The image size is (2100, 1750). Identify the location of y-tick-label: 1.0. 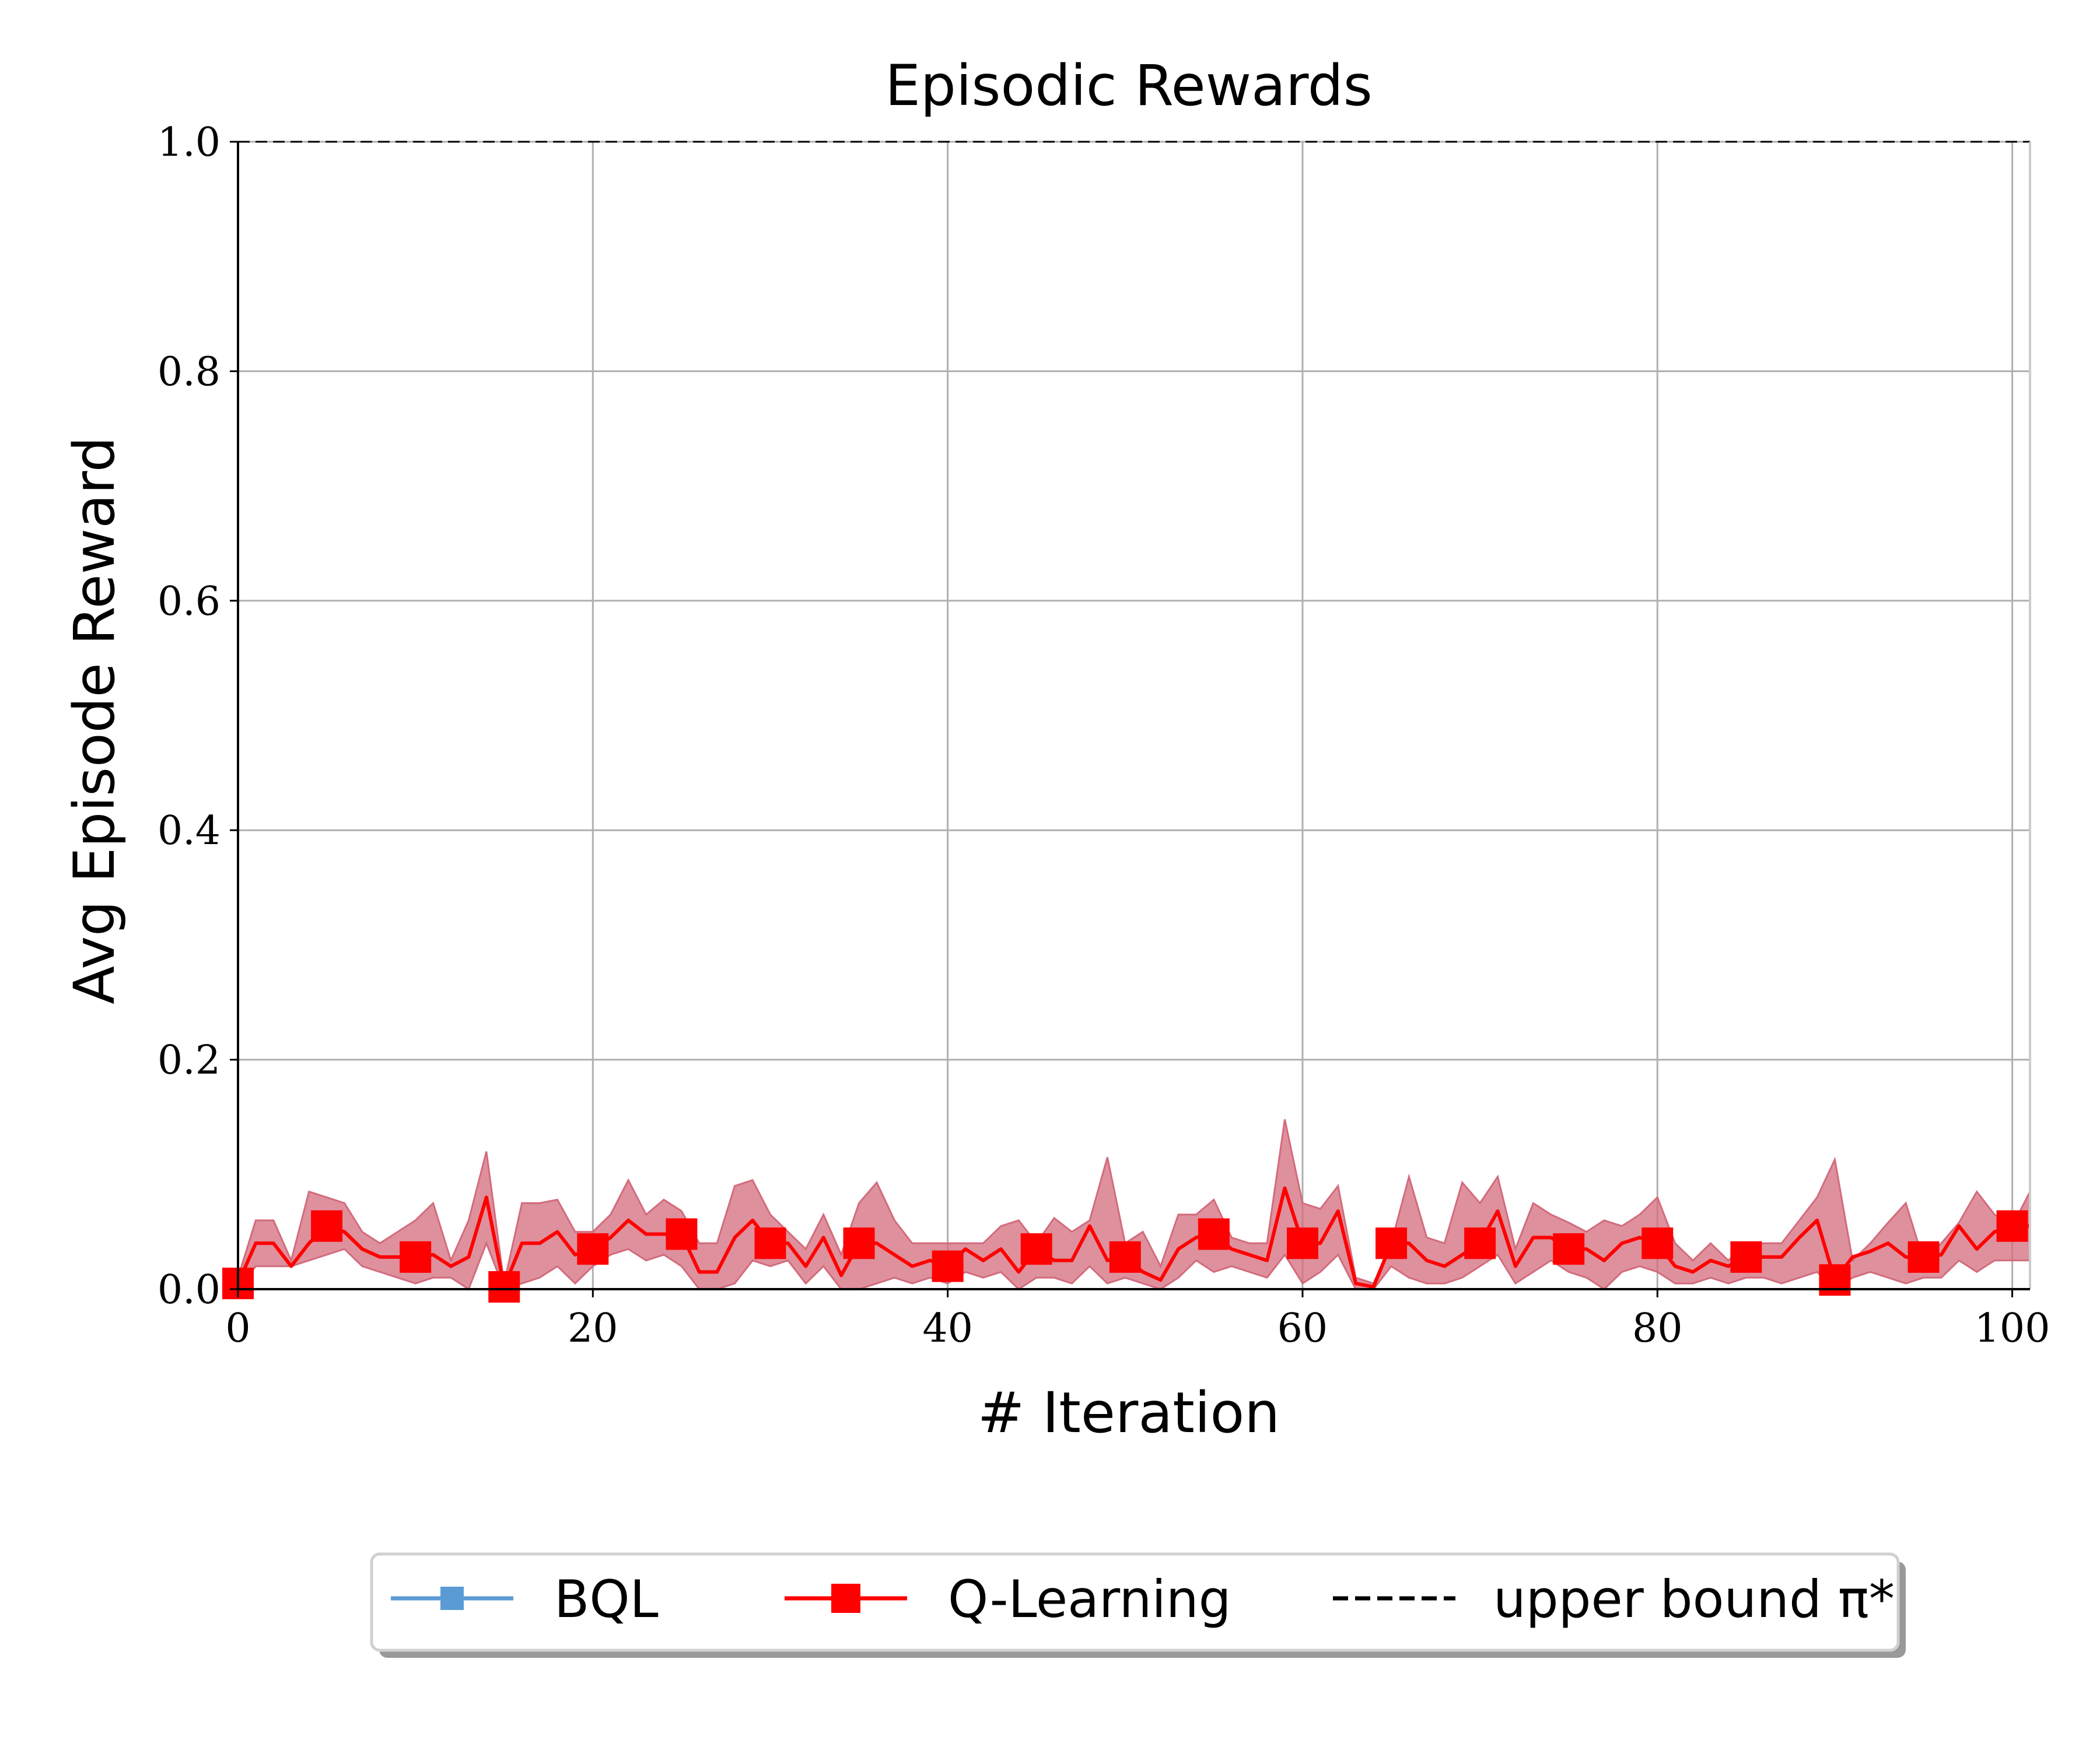
(189, 143).